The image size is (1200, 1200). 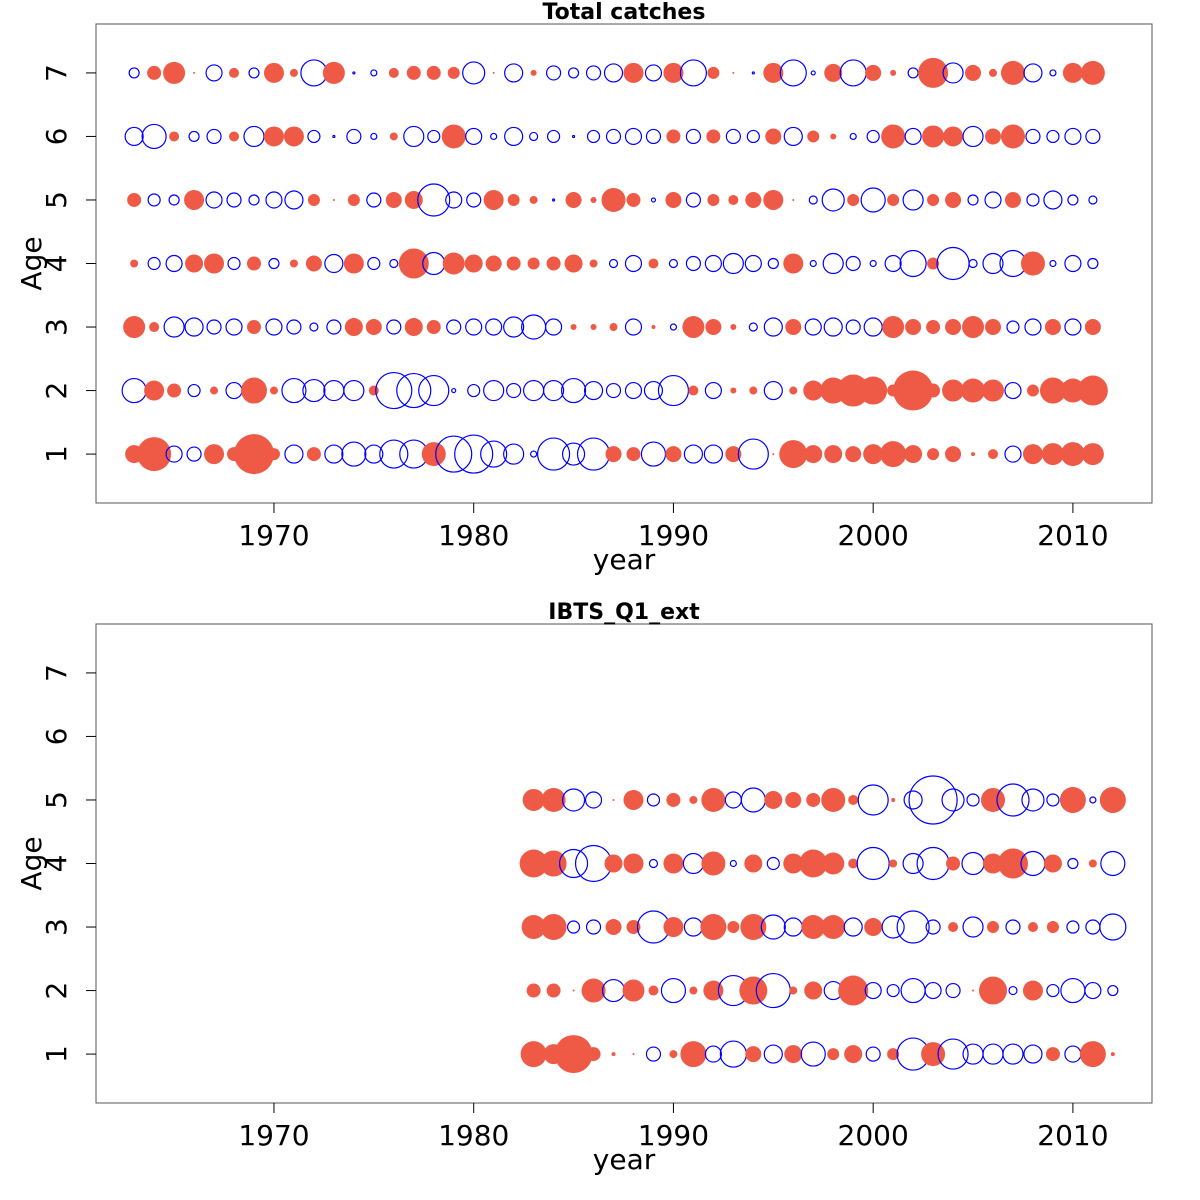 I want to click on y-tick-label: 5, so click(x=56, y=800).